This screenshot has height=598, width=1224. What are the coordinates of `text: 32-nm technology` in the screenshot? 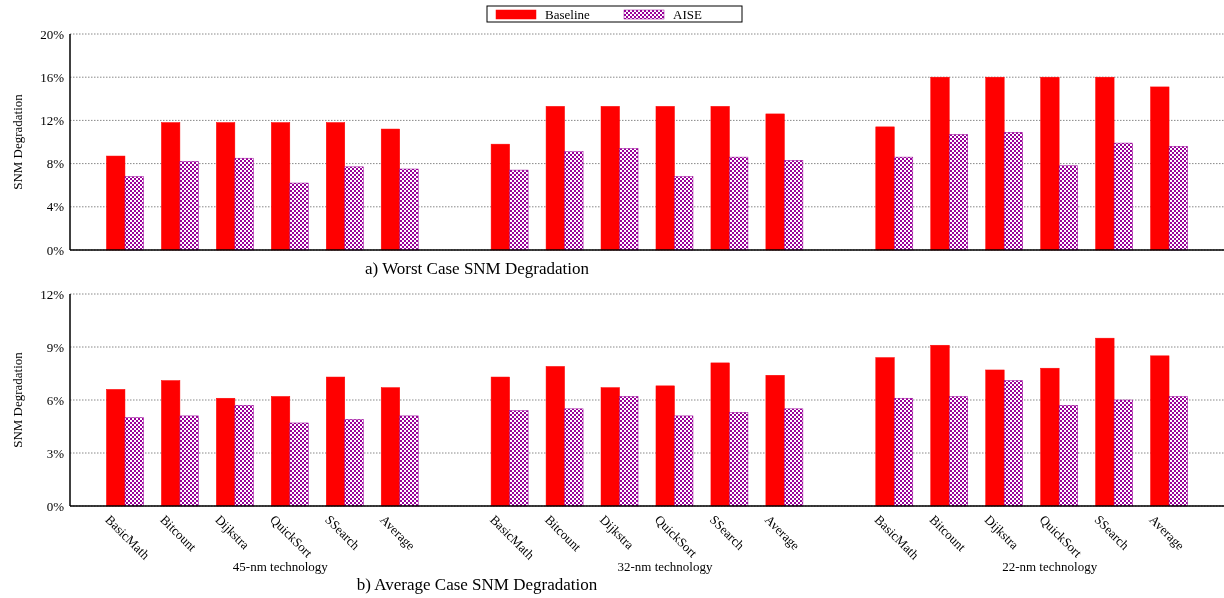 It's located at (665, 566).